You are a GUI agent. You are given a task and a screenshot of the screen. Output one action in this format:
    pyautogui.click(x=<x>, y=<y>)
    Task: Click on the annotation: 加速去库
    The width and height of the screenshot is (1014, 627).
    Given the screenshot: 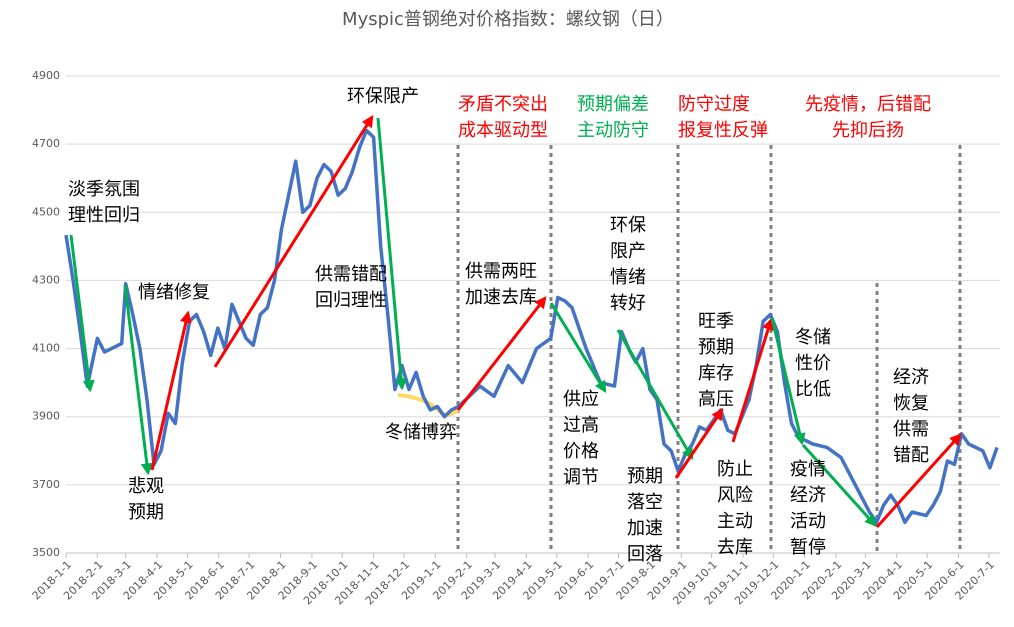 What is the action you would take?
    pyautogui.click(x=501, y=297)
    